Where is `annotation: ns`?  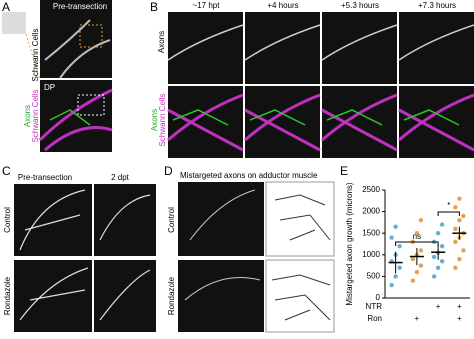 annotation: ns is located at coordinates (417, 236).